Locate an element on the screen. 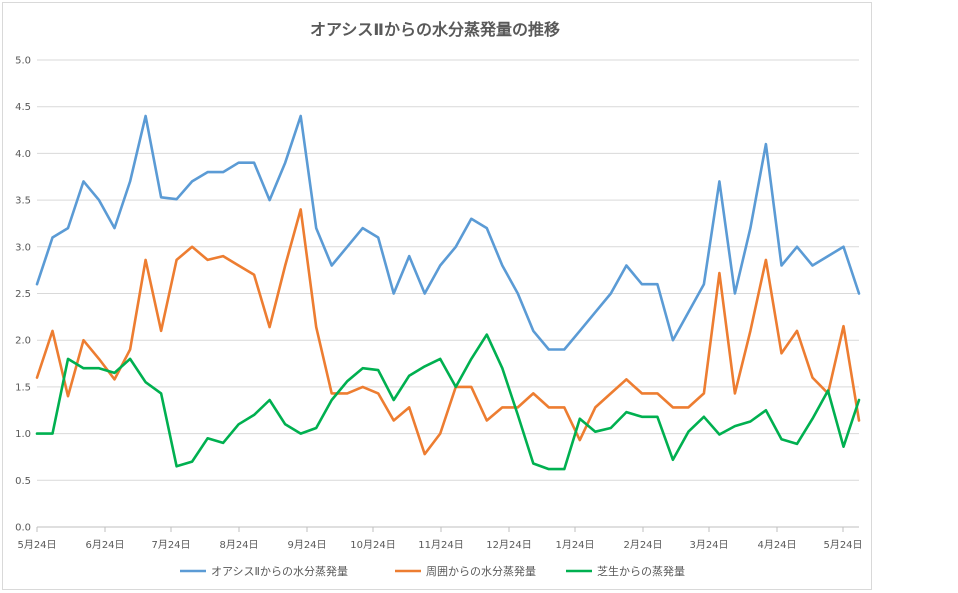  legend-label-1: 周囲からの水分蒸発量 is located at coordinates (481, 571).